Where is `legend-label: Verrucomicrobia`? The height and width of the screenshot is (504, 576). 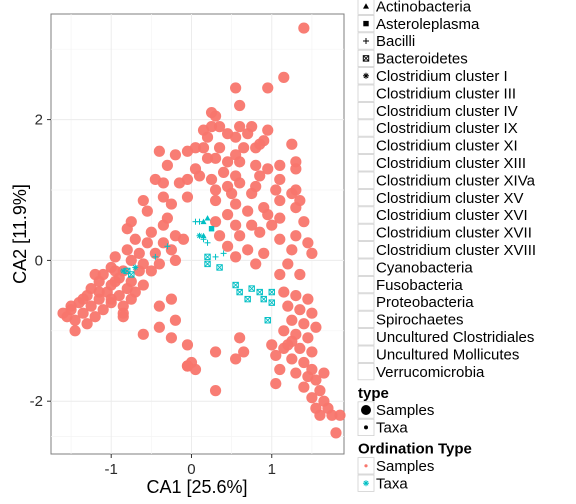
legend-label: Verrucomicrobia is located at coordinates (430, 372).